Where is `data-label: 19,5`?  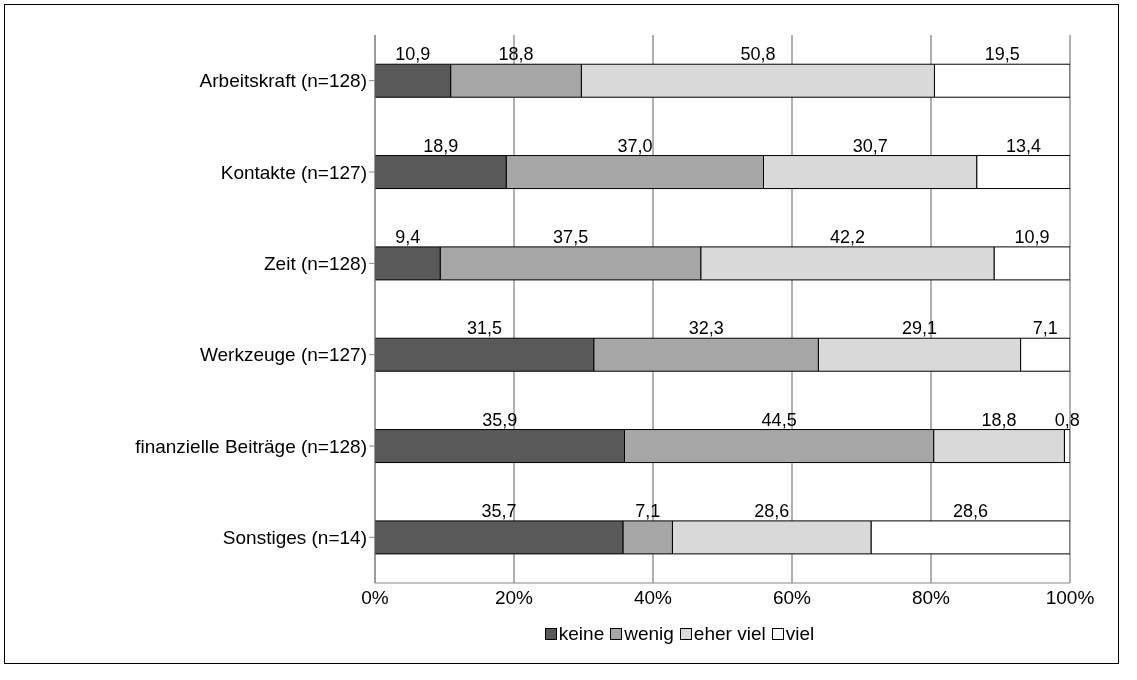 data-label: 19,5 is located at coordinates (1002, 54).